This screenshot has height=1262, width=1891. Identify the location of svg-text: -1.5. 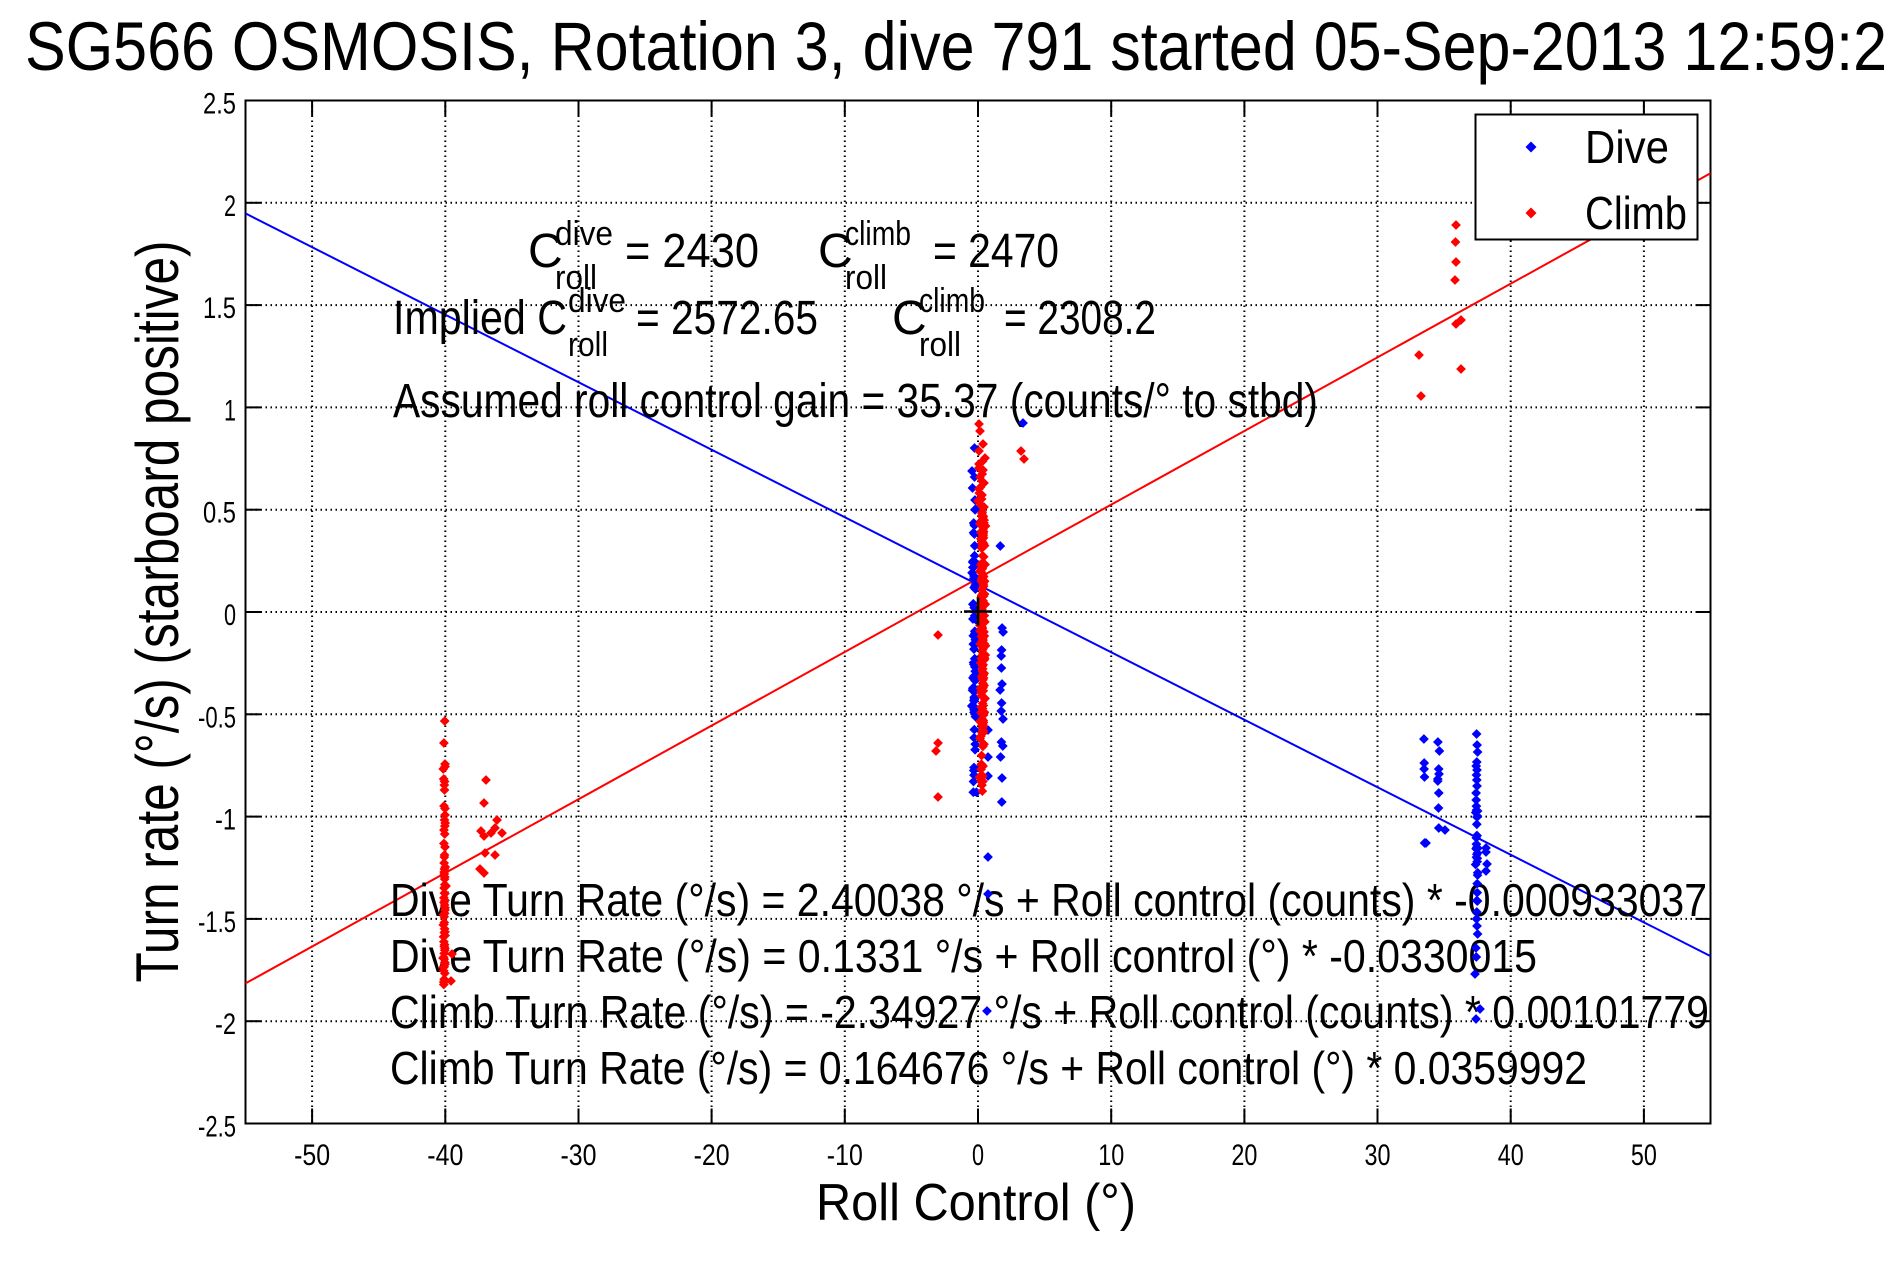
(217, 922).